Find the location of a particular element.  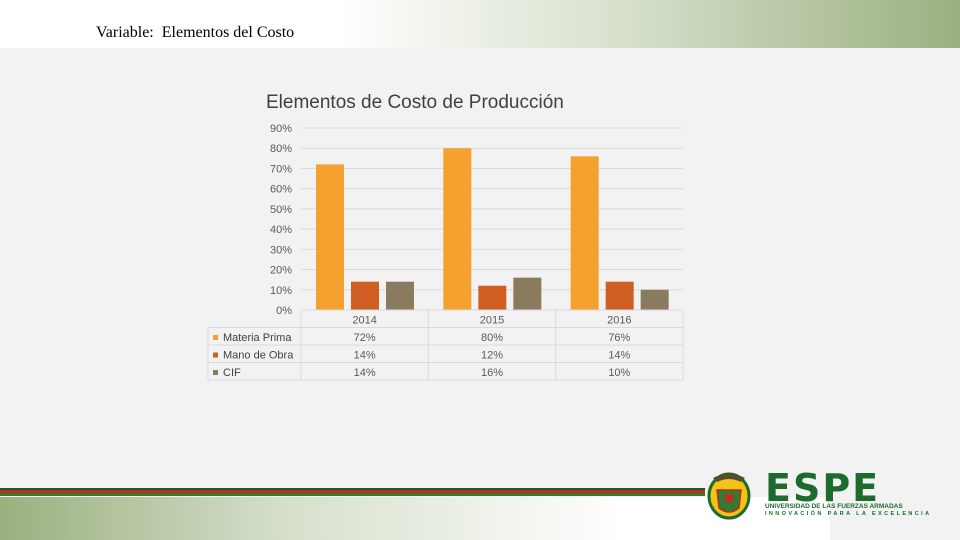

data-label: 12% is located at coordinates (492, 356).